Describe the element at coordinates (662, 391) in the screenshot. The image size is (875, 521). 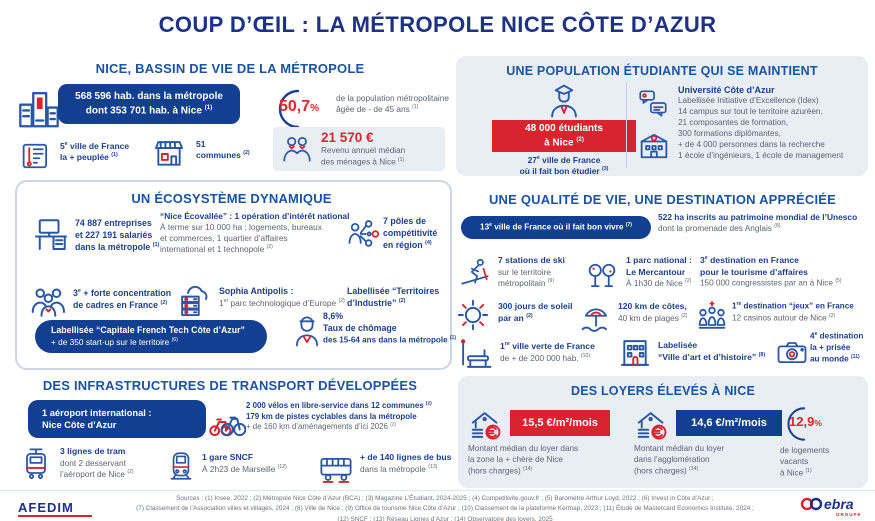
I see `section-header-loyers: DES LOYERS ÉLEVÉS À NICE` at that location.